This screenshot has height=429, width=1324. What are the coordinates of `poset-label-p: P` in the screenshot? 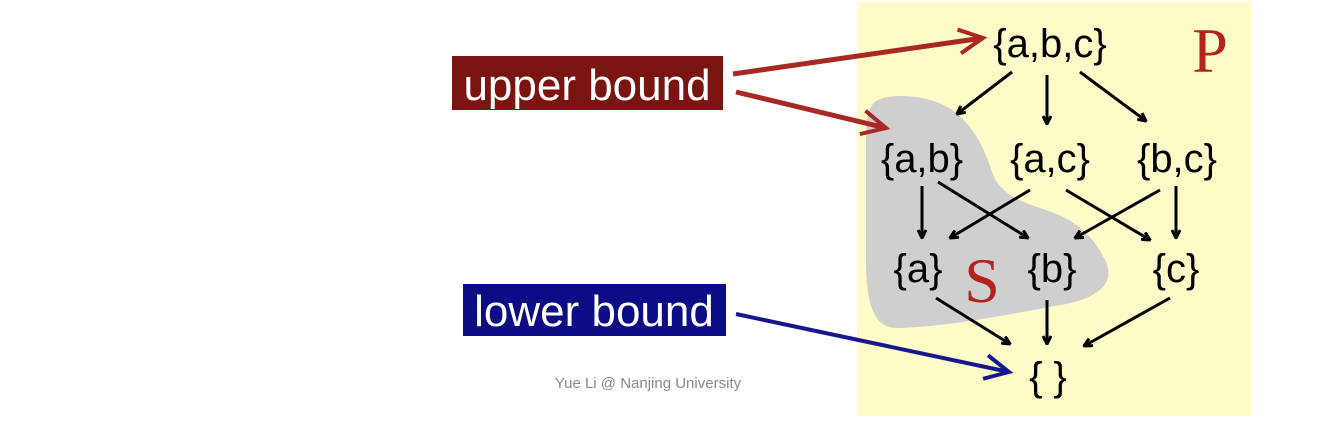 It's located at (1210, 50).